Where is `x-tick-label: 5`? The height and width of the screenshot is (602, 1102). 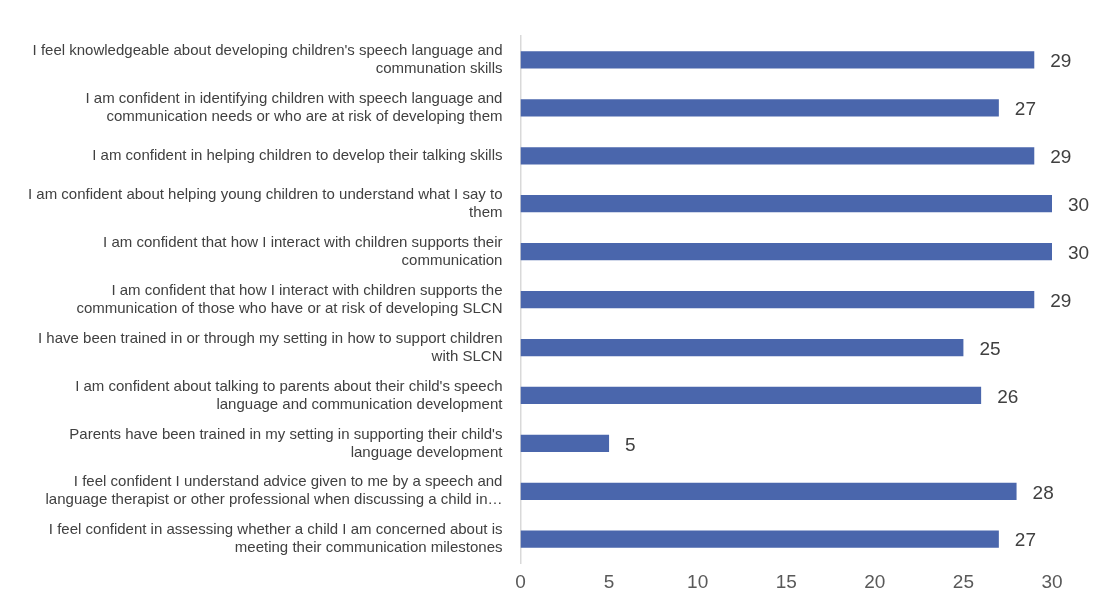 x-tick-label: 5 is located at coordinates (609, 581).